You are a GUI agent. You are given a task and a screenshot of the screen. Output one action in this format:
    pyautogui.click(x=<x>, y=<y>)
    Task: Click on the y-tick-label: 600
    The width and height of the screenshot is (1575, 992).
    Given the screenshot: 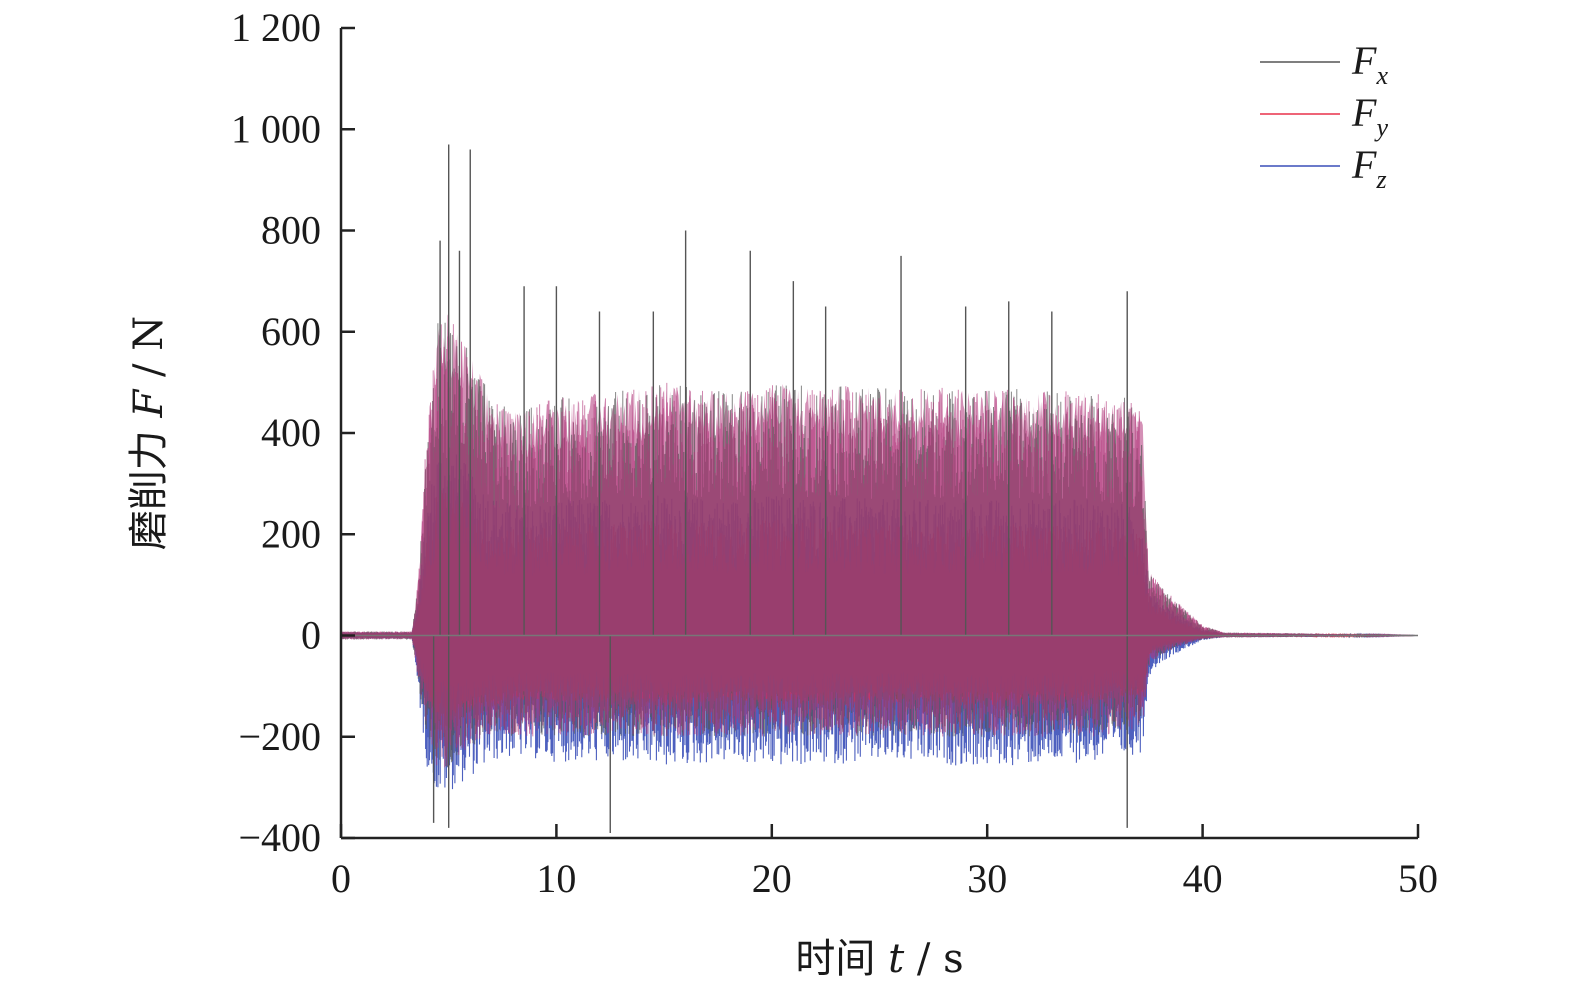 What is the action you would take?
    pyautogui.click(x=291, y=331)
    